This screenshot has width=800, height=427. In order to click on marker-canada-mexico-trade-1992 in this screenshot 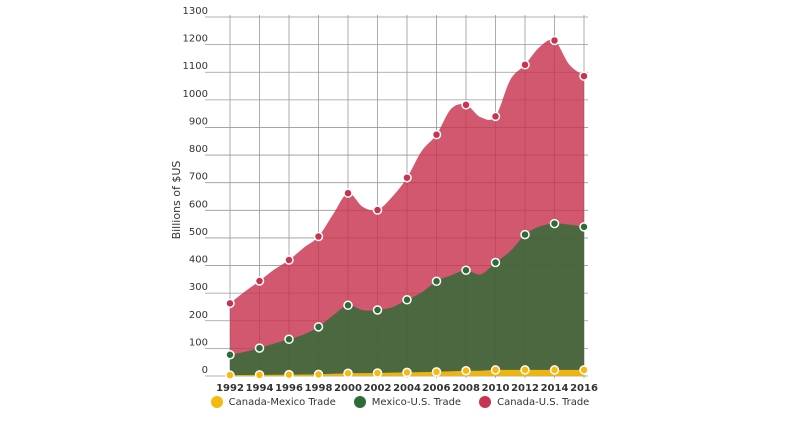, I will do `click(230, 375)`.